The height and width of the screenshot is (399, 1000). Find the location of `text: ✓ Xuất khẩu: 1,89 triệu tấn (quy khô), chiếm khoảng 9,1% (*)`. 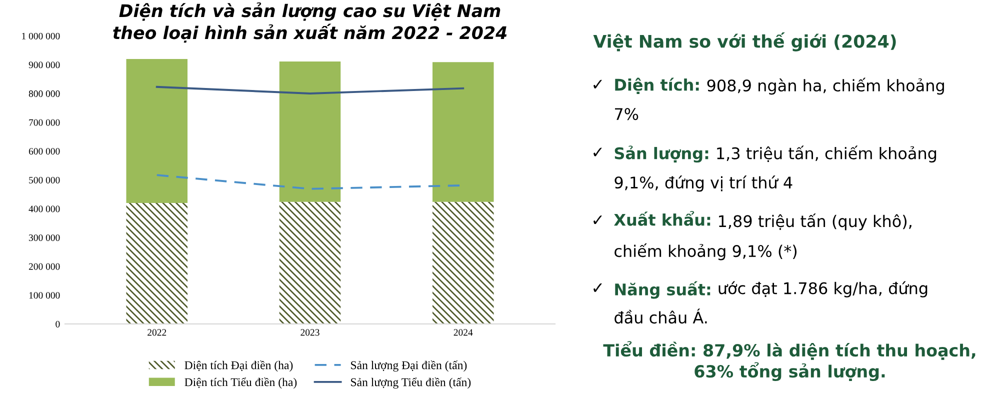

text: ✓ Xuất khẩu: 1,89 triệu tấn (quy khô), chiếm khoảng 9,1% (*) is located at coordinates (753, 235).